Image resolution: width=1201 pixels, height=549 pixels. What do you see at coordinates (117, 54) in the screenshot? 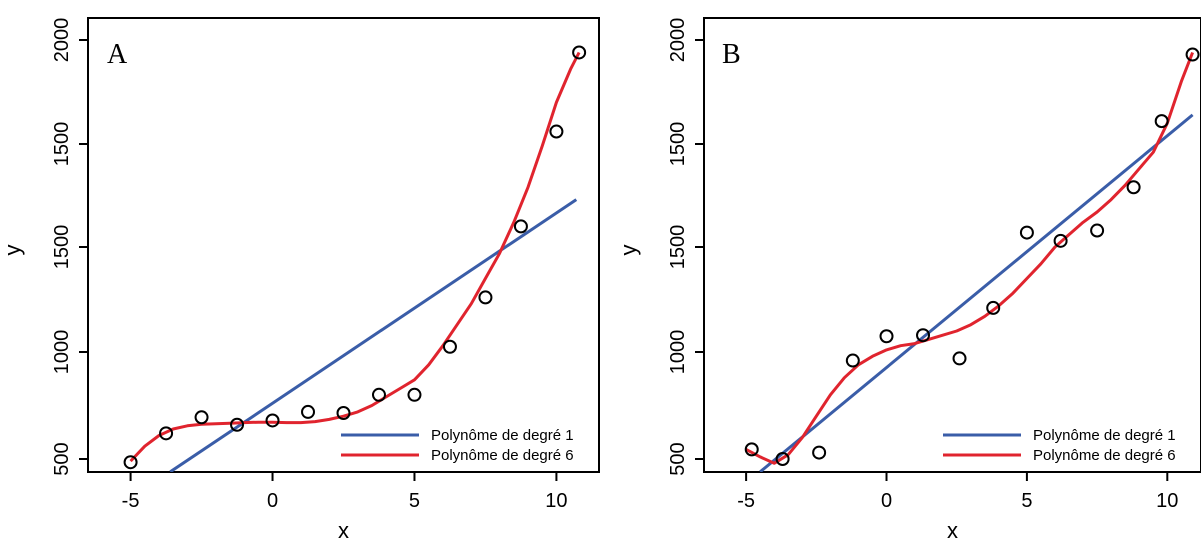
I see `panel-letter: A` at bounding box center [117, 54].